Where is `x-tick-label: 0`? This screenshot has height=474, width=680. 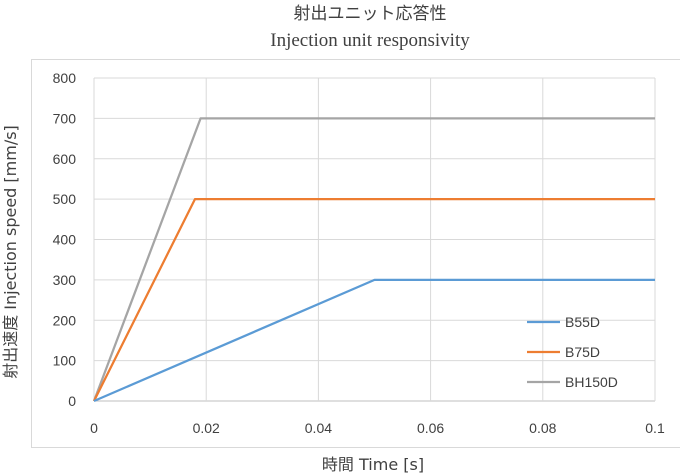 x-tick-label: 0 is located at coordinates (94, 428).